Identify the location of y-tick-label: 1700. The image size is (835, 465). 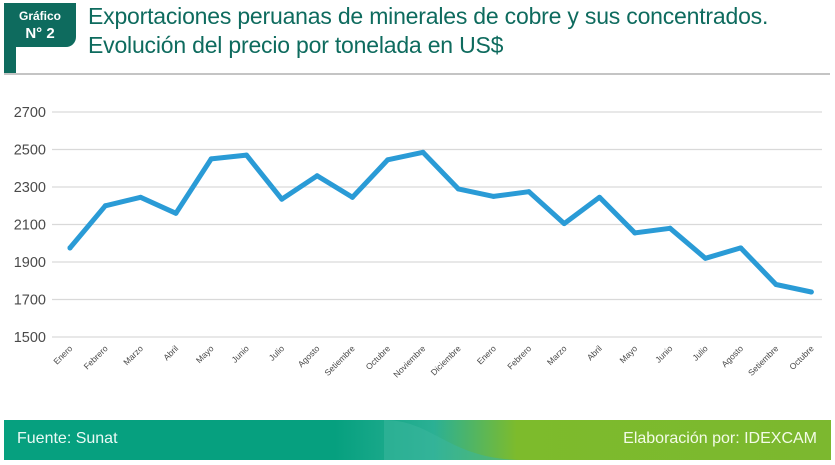
(30, 301).